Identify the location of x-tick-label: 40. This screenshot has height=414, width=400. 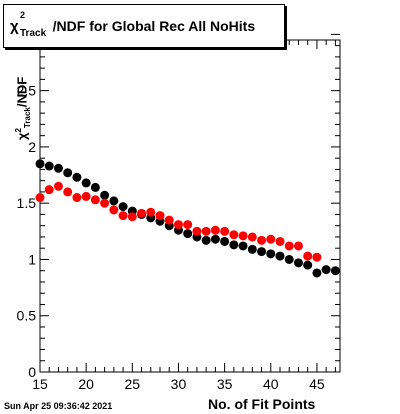
(271, 384).